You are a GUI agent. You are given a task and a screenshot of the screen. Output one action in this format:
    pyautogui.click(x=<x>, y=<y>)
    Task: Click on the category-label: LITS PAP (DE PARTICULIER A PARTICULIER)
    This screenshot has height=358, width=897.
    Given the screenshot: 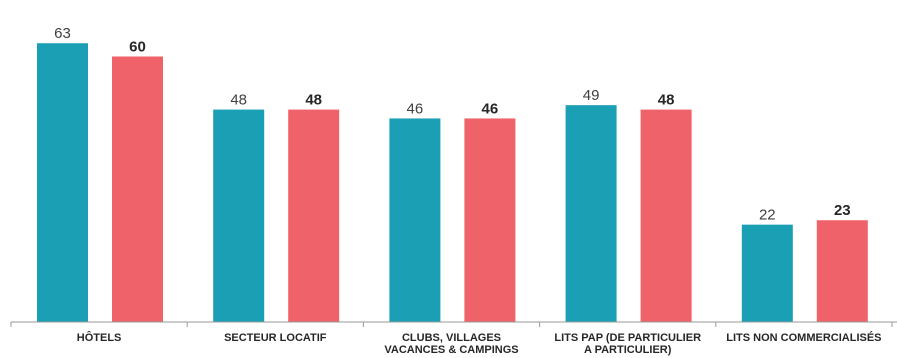 What is the action you would take?
    pyautogui.click(x=627, y=344)
    